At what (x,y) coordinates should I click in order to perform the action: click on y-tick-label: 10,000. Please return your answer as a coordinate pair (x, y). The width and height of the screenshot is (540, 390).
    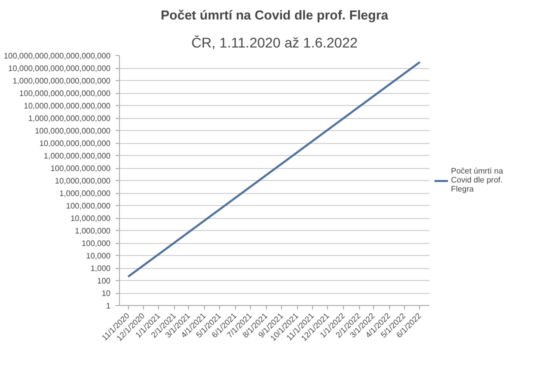
    Looking at the image, I should click on (99, 256).